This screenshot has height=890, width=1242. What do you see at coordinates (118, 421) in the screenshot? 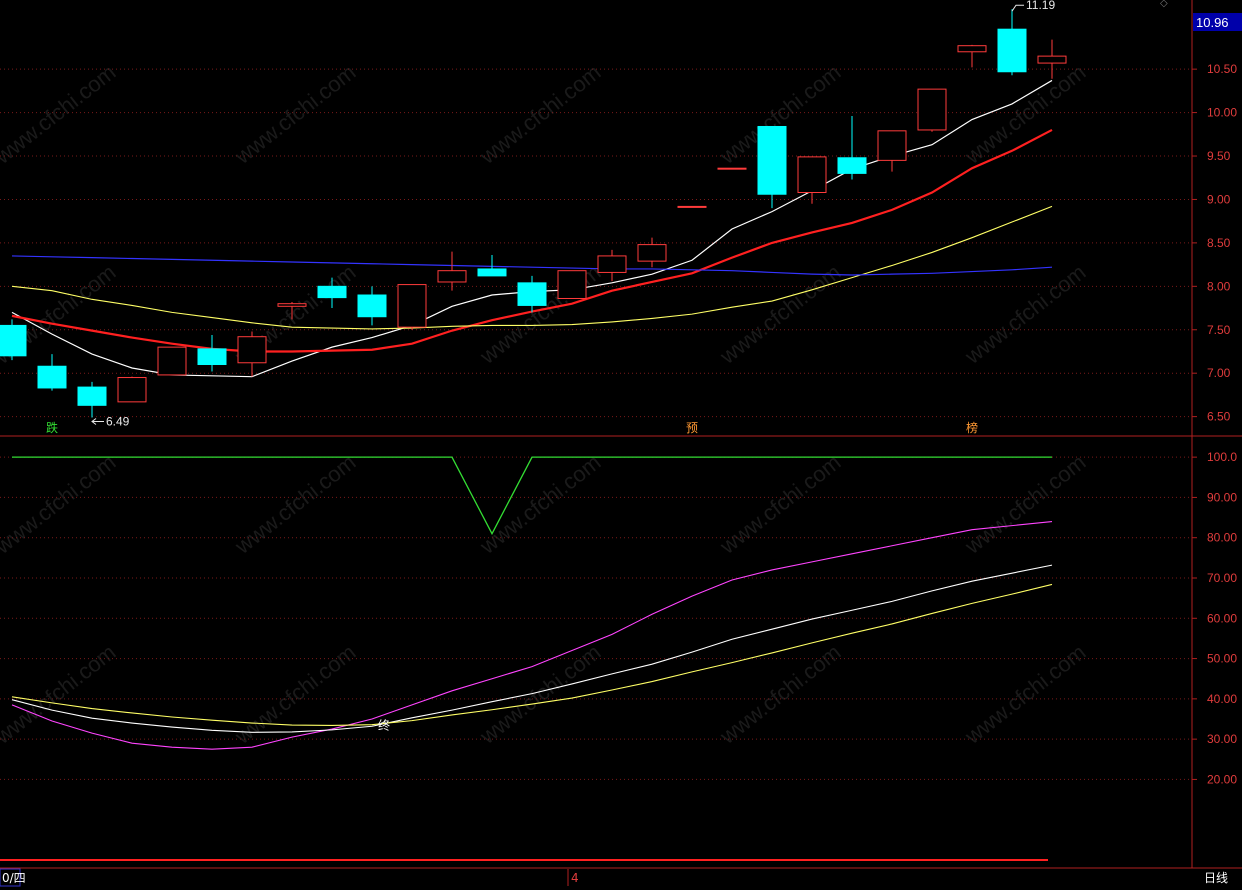
I see `low-price-label: 6.49` at bounding box center [118, 421].